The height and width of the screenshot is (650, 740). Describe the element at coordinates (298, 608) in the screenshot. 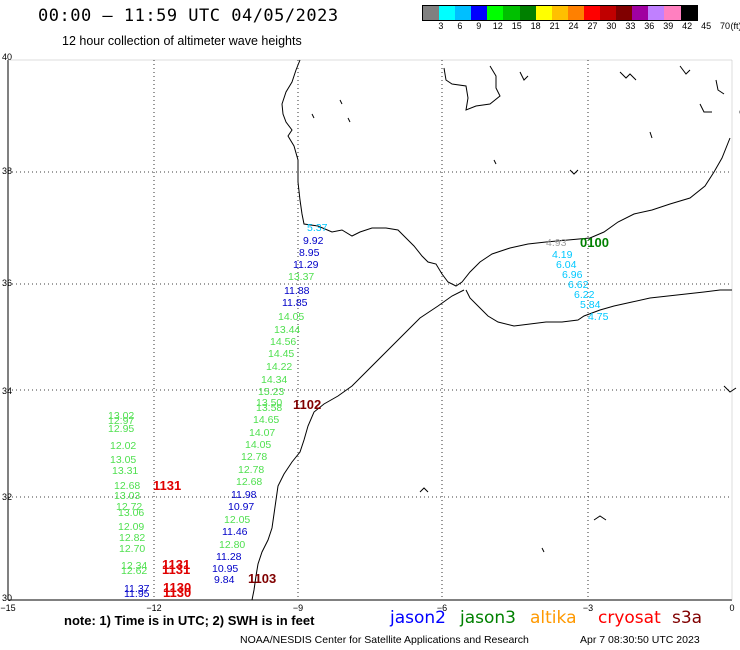

I see `longitude-label: −9` at that location.